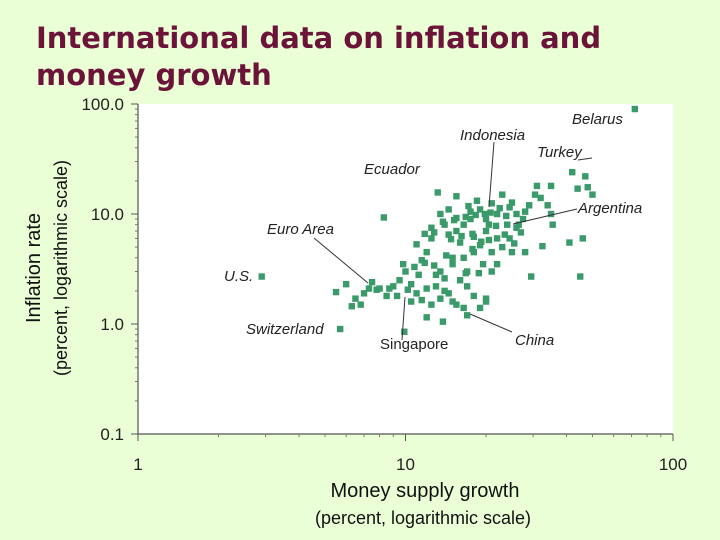 The width and height of the screenshot is (720, 540). What do you see at coordinates (112, 324) in the screenshot?
I see `y-tick-label: 1.0` at bounding box center [112, 324].